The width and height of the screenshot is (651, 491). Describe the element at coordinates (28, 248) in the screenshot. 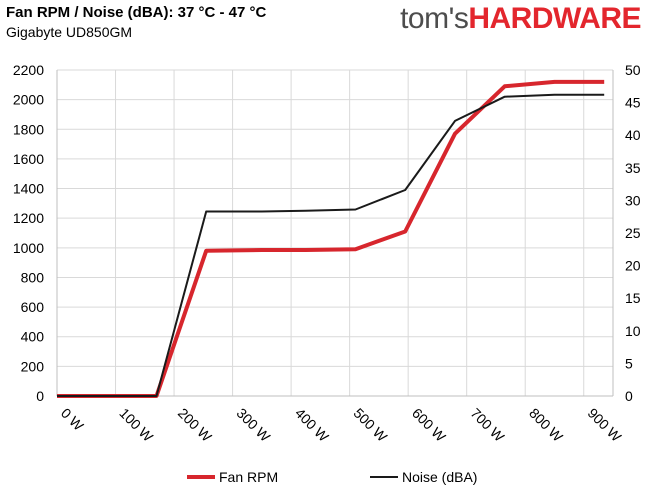

I see `y-left-tick-label: 1000` at that location.